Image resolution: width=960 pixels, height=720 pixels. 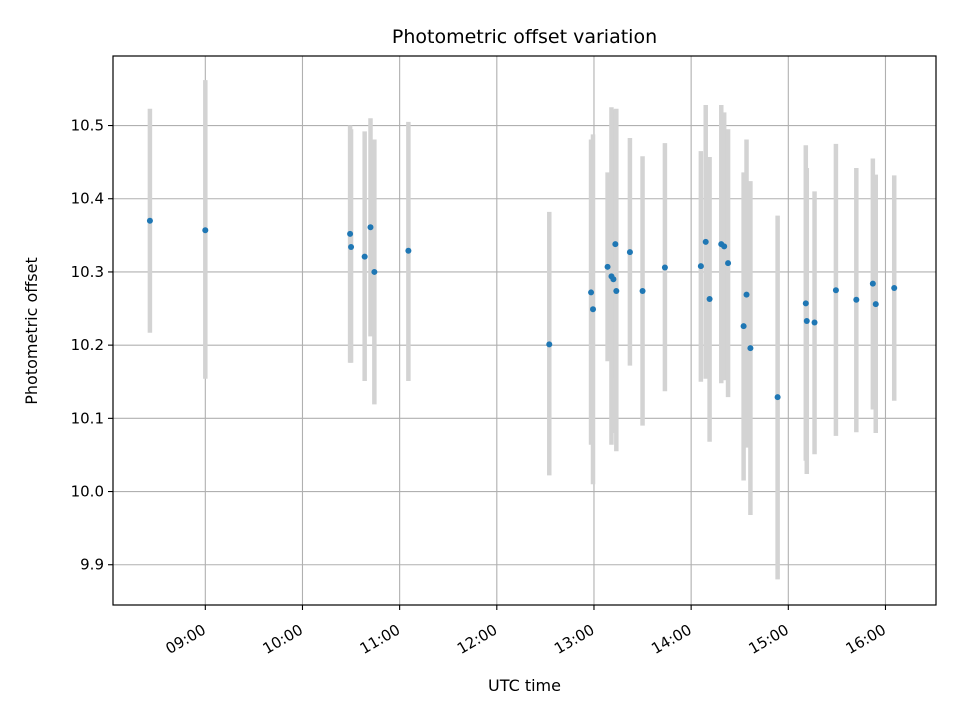 What do you see at coordinates (87, 126) in the screenshot?
I see `y-tick-label: 10.5` at bounding box center [87, 126].